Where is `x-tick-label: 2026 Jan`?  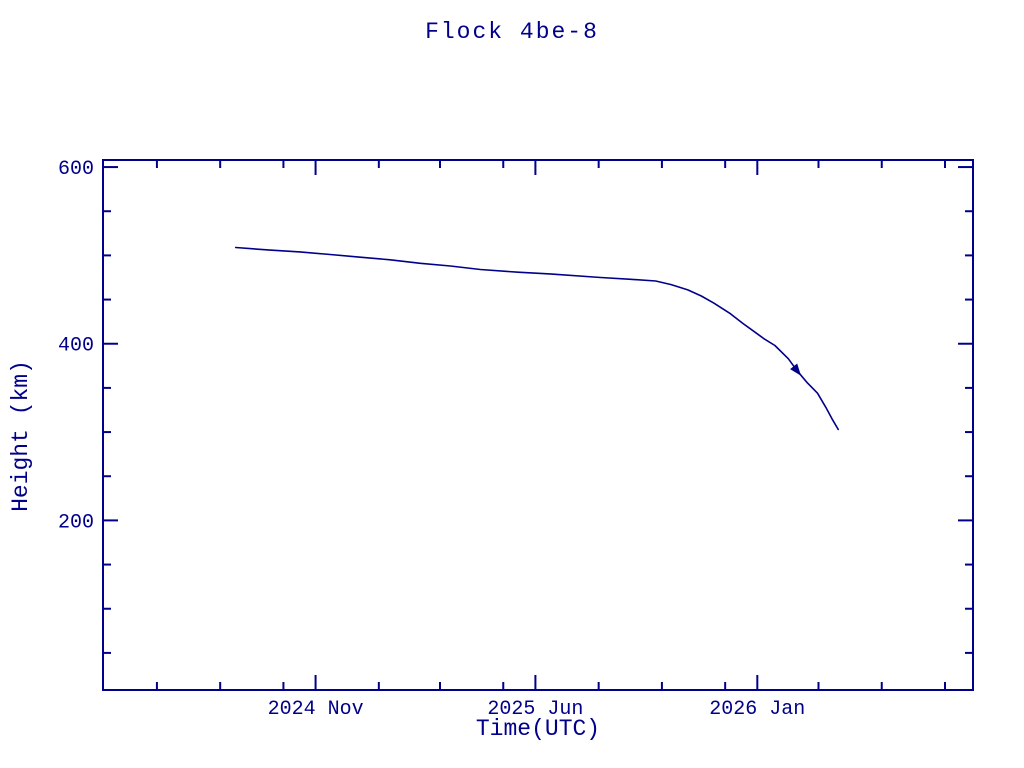 x-tick-label: 2026 Jan is located at coordinates (757, 709).